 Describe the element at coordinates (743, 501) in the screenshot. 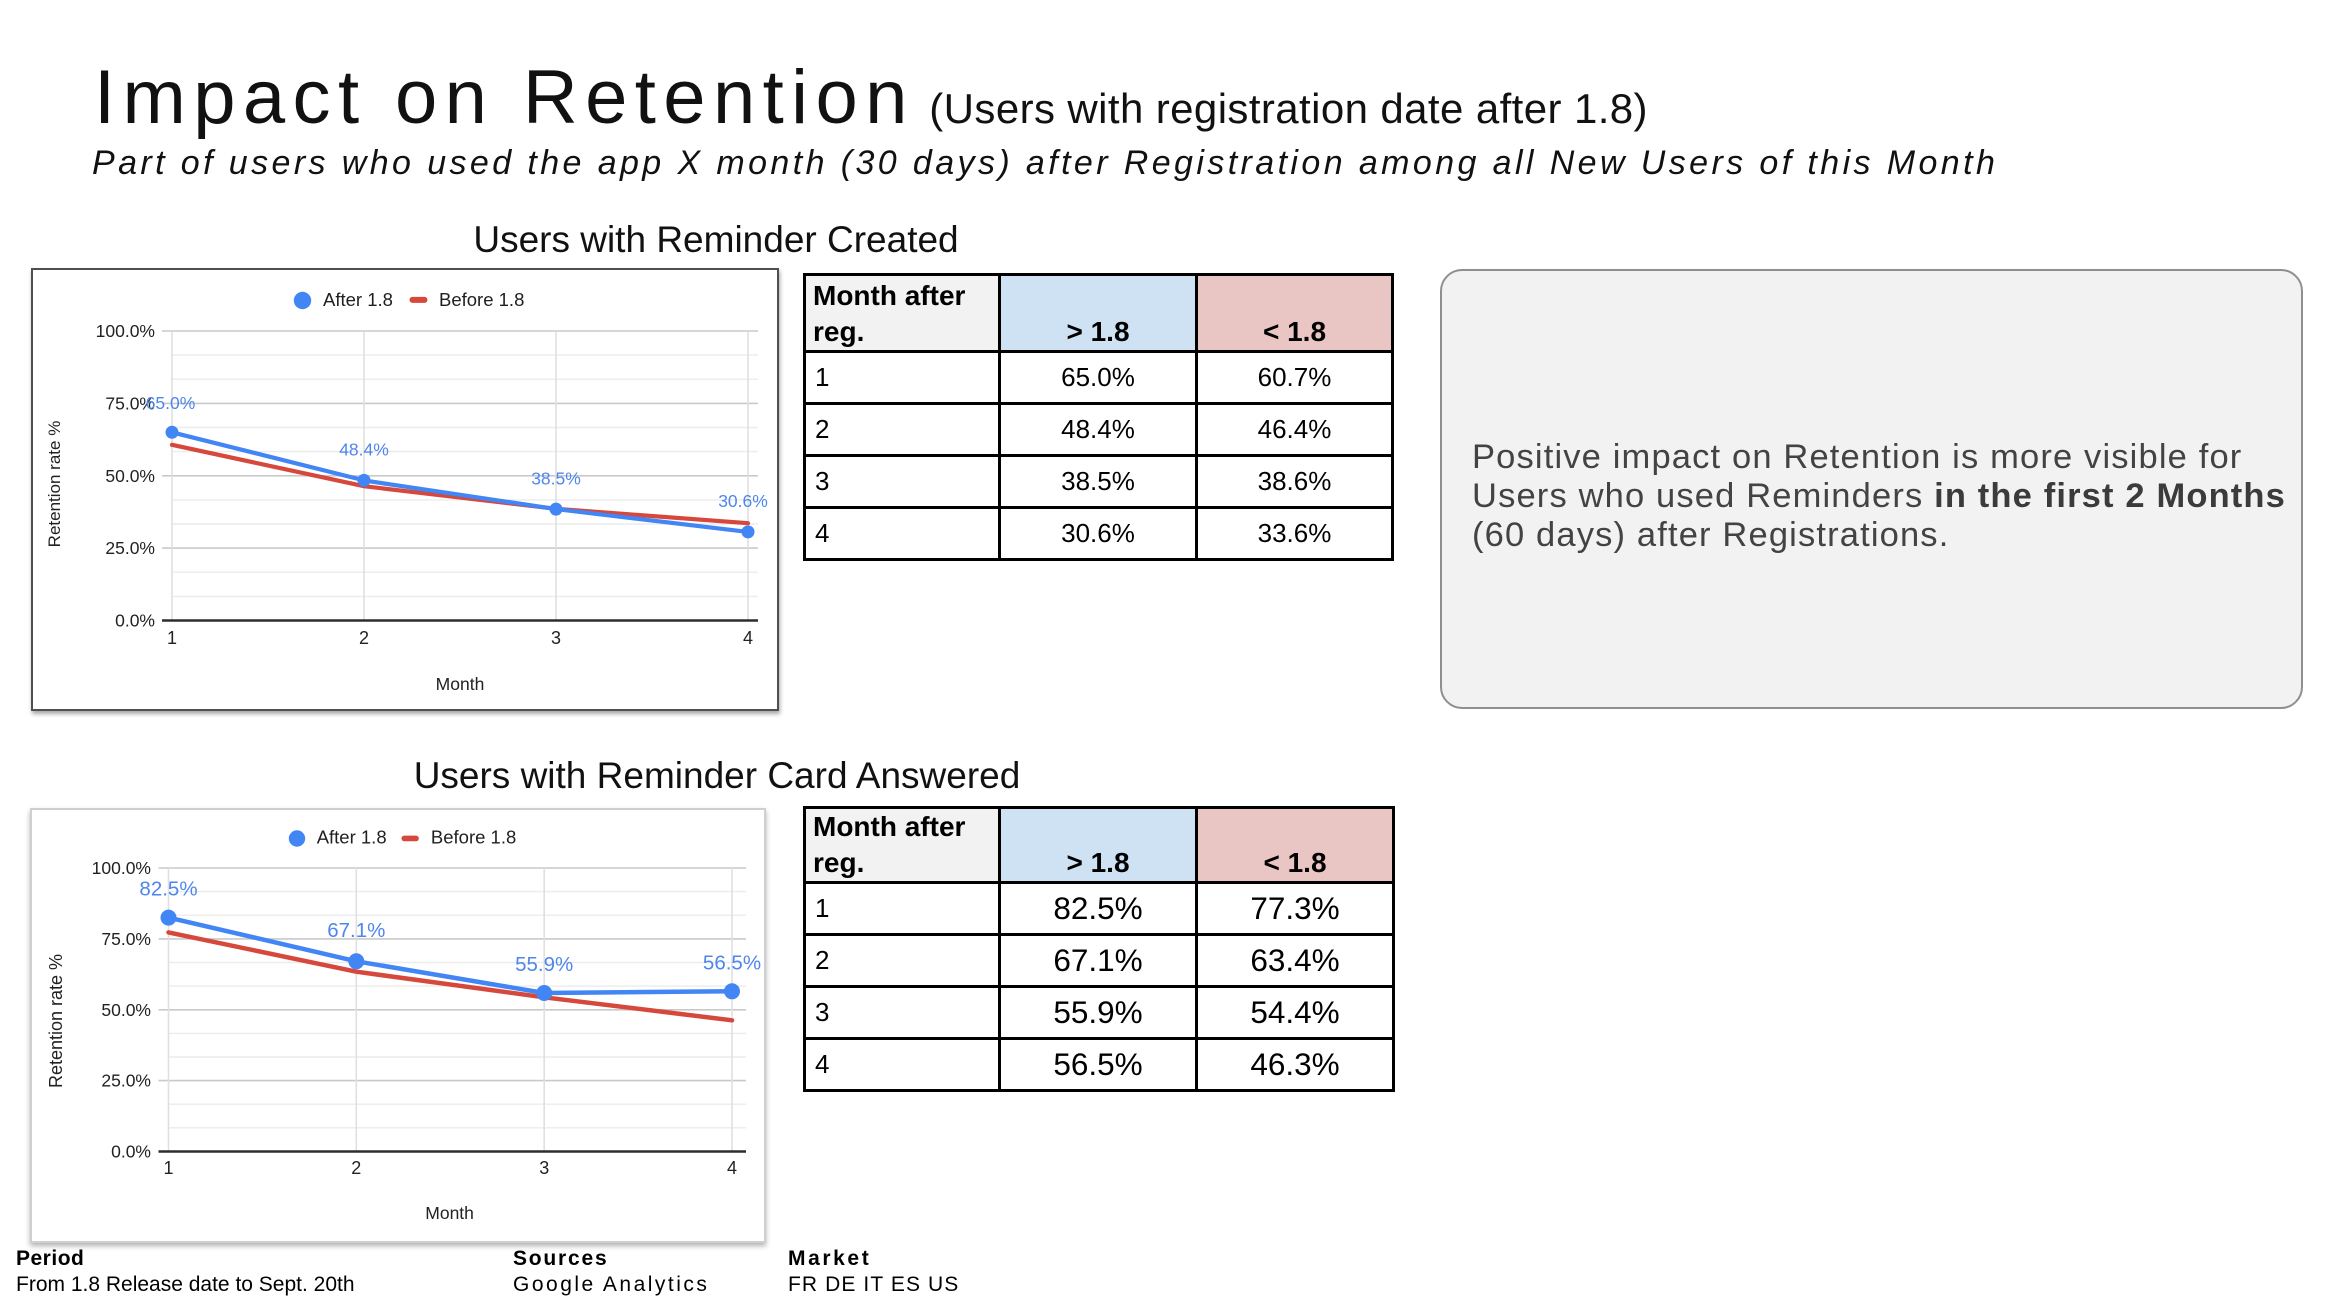

I see `svg-text: 30.6%` at that location.